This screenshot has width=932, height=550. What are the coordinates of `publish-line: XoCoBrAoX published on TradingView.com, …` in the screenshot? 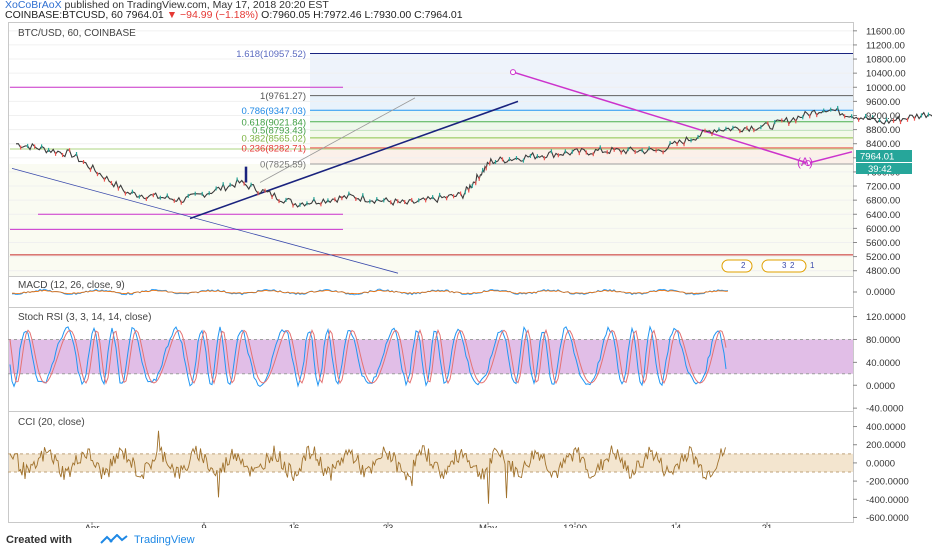 It's located at (167, 5).